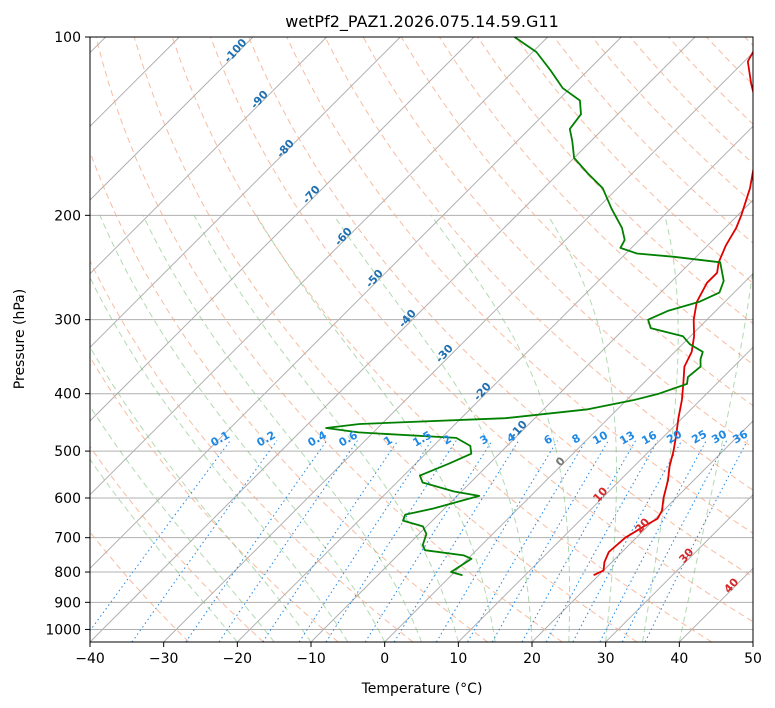  I want to click on dry-adiabat-label: -20, so click(482, 392).